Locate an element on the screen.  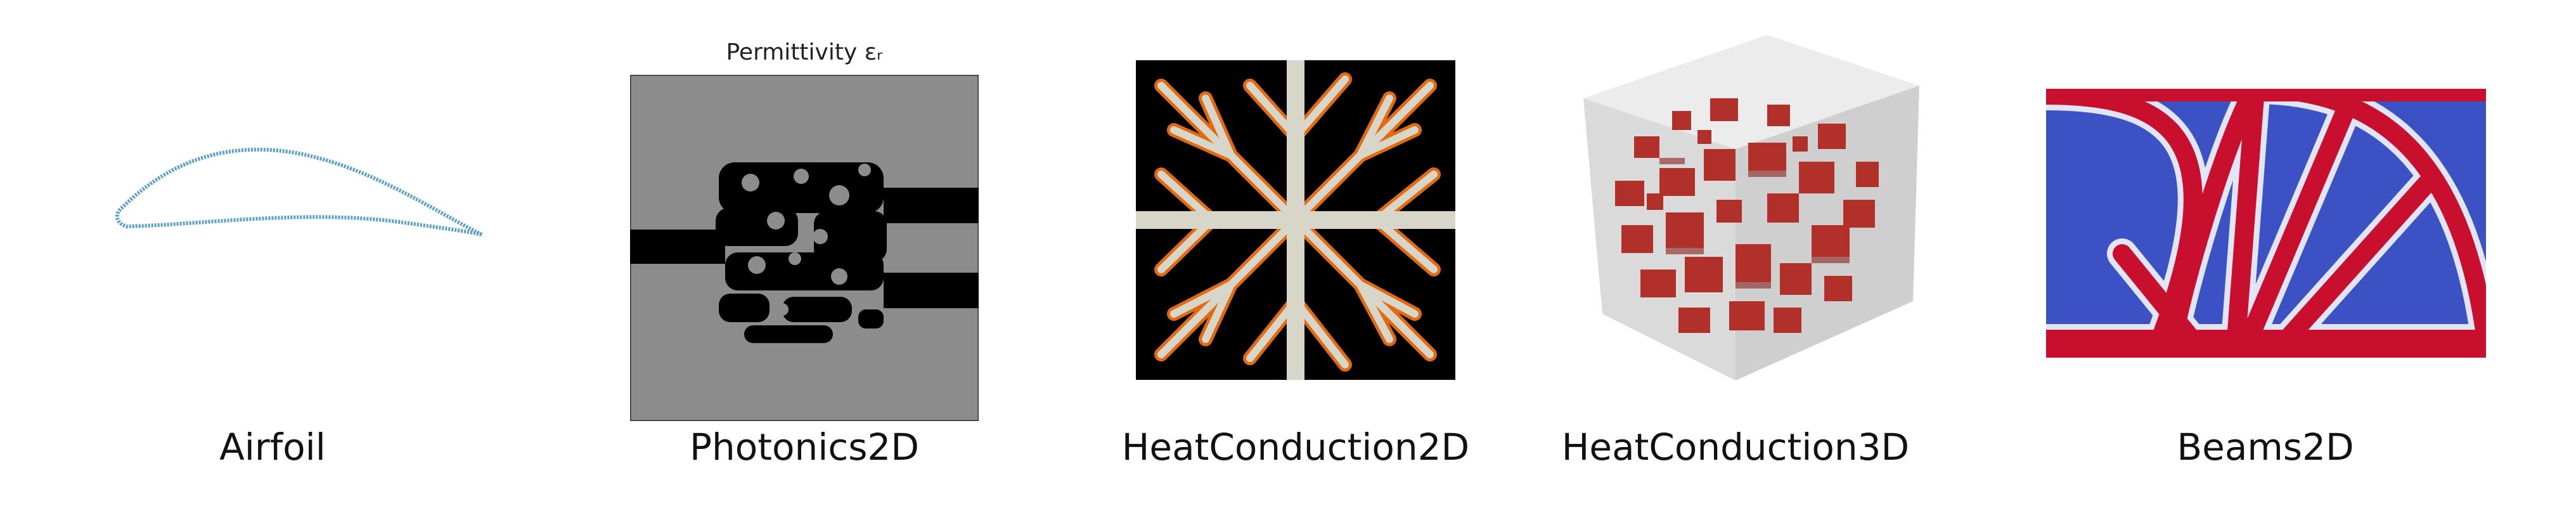
solid-structure is located at coordinates (1747, 215).